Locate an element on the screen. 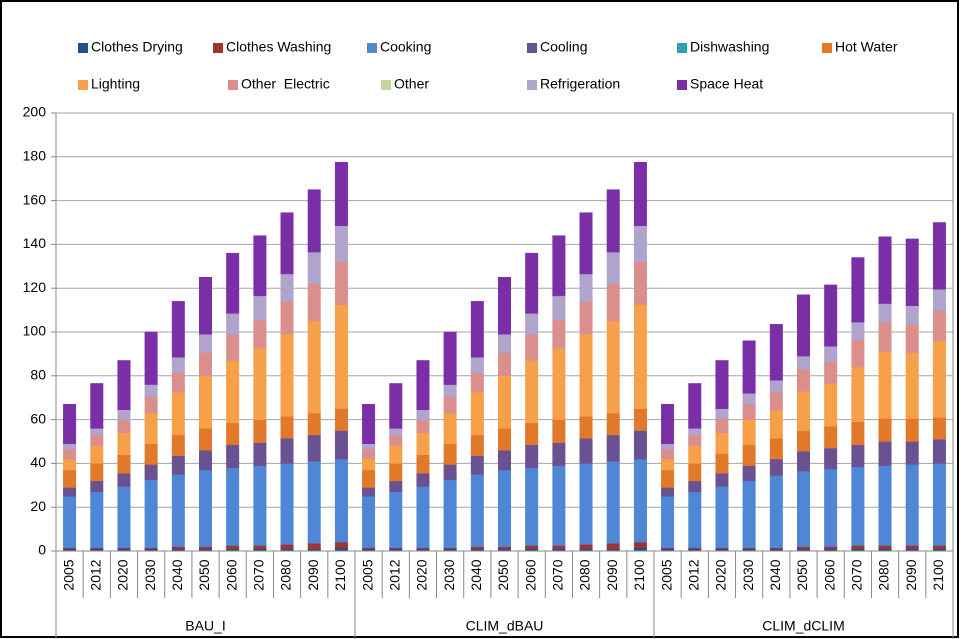  x-tick-label: 2030 is located at coordinates (748, 574).